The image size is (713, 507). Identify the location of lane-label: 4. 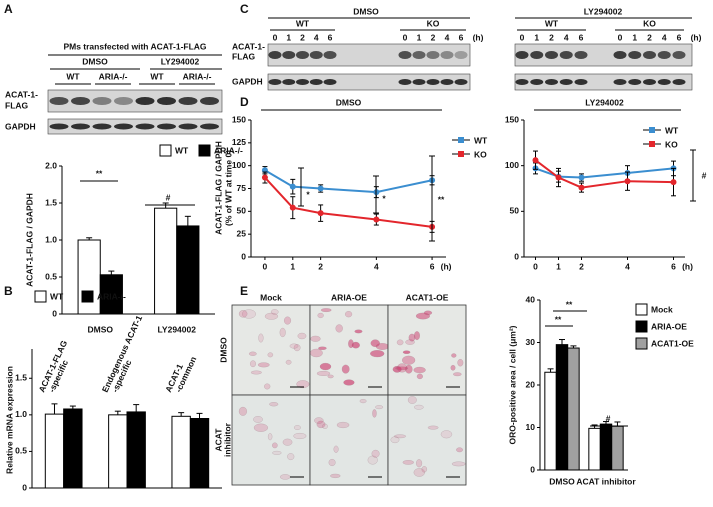
(447, 37).